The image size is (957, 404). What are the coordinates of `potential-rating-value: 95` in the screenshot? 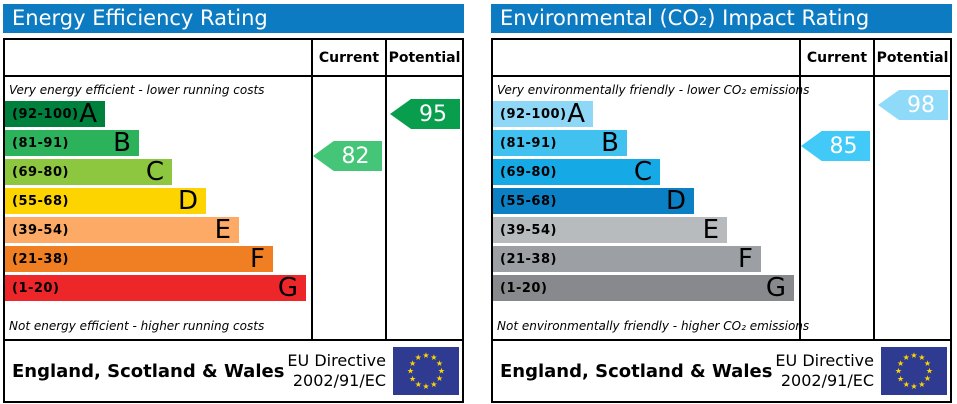 It's located at (433, 114).